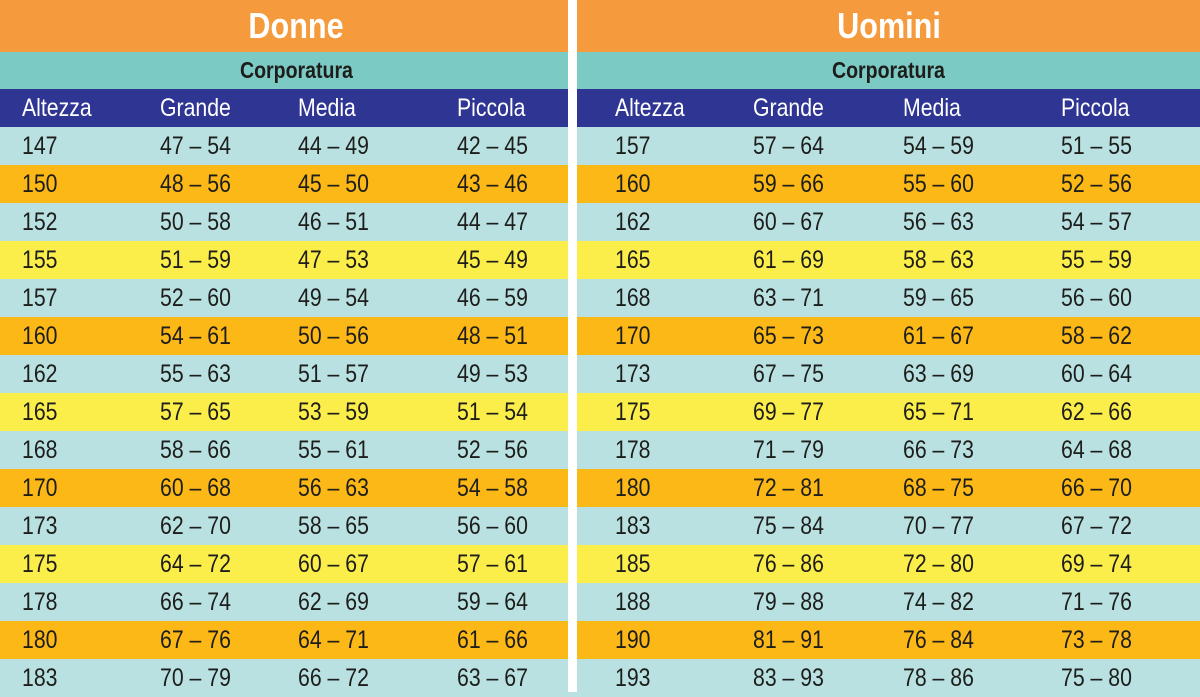 The image size is (1200, 697). Describe the element at coordinates (333, 221) in the screenshot. I see `table-cell: 46 – 51` at that location.